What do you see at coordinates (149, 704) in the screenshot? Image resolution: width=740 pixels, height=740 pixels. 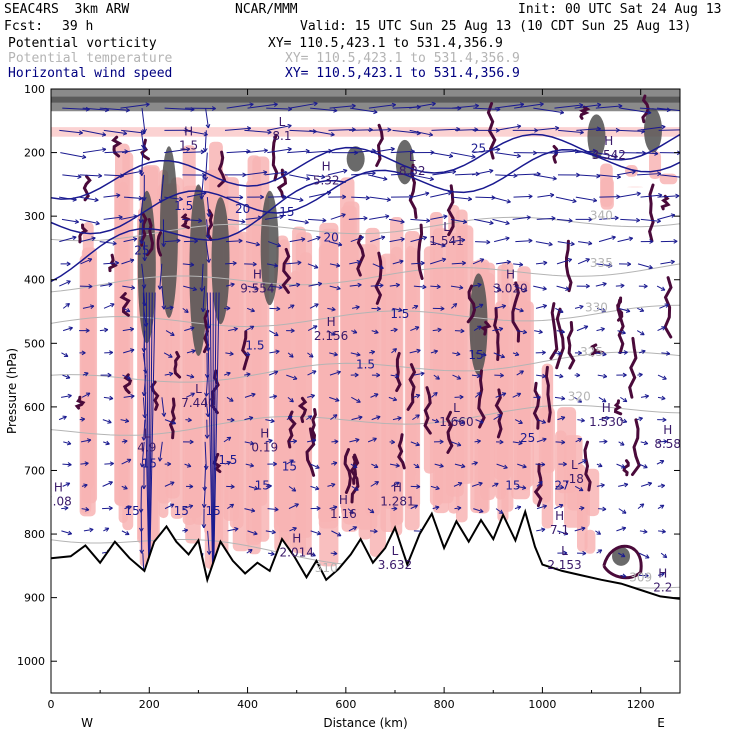 I see `x-tick-label: 200` at bounding box center [149, 704].